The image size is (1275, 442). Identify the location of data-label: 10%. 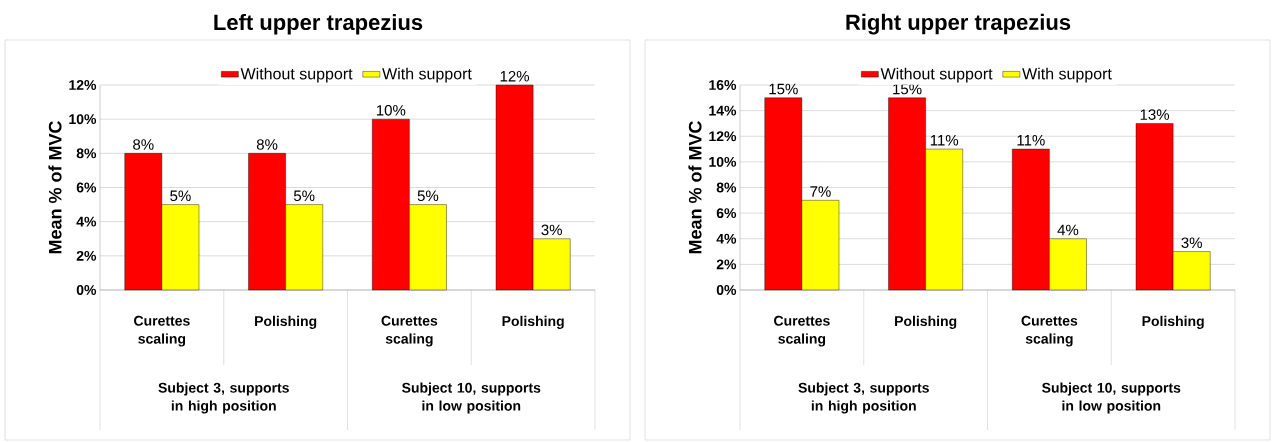
(391, 110).